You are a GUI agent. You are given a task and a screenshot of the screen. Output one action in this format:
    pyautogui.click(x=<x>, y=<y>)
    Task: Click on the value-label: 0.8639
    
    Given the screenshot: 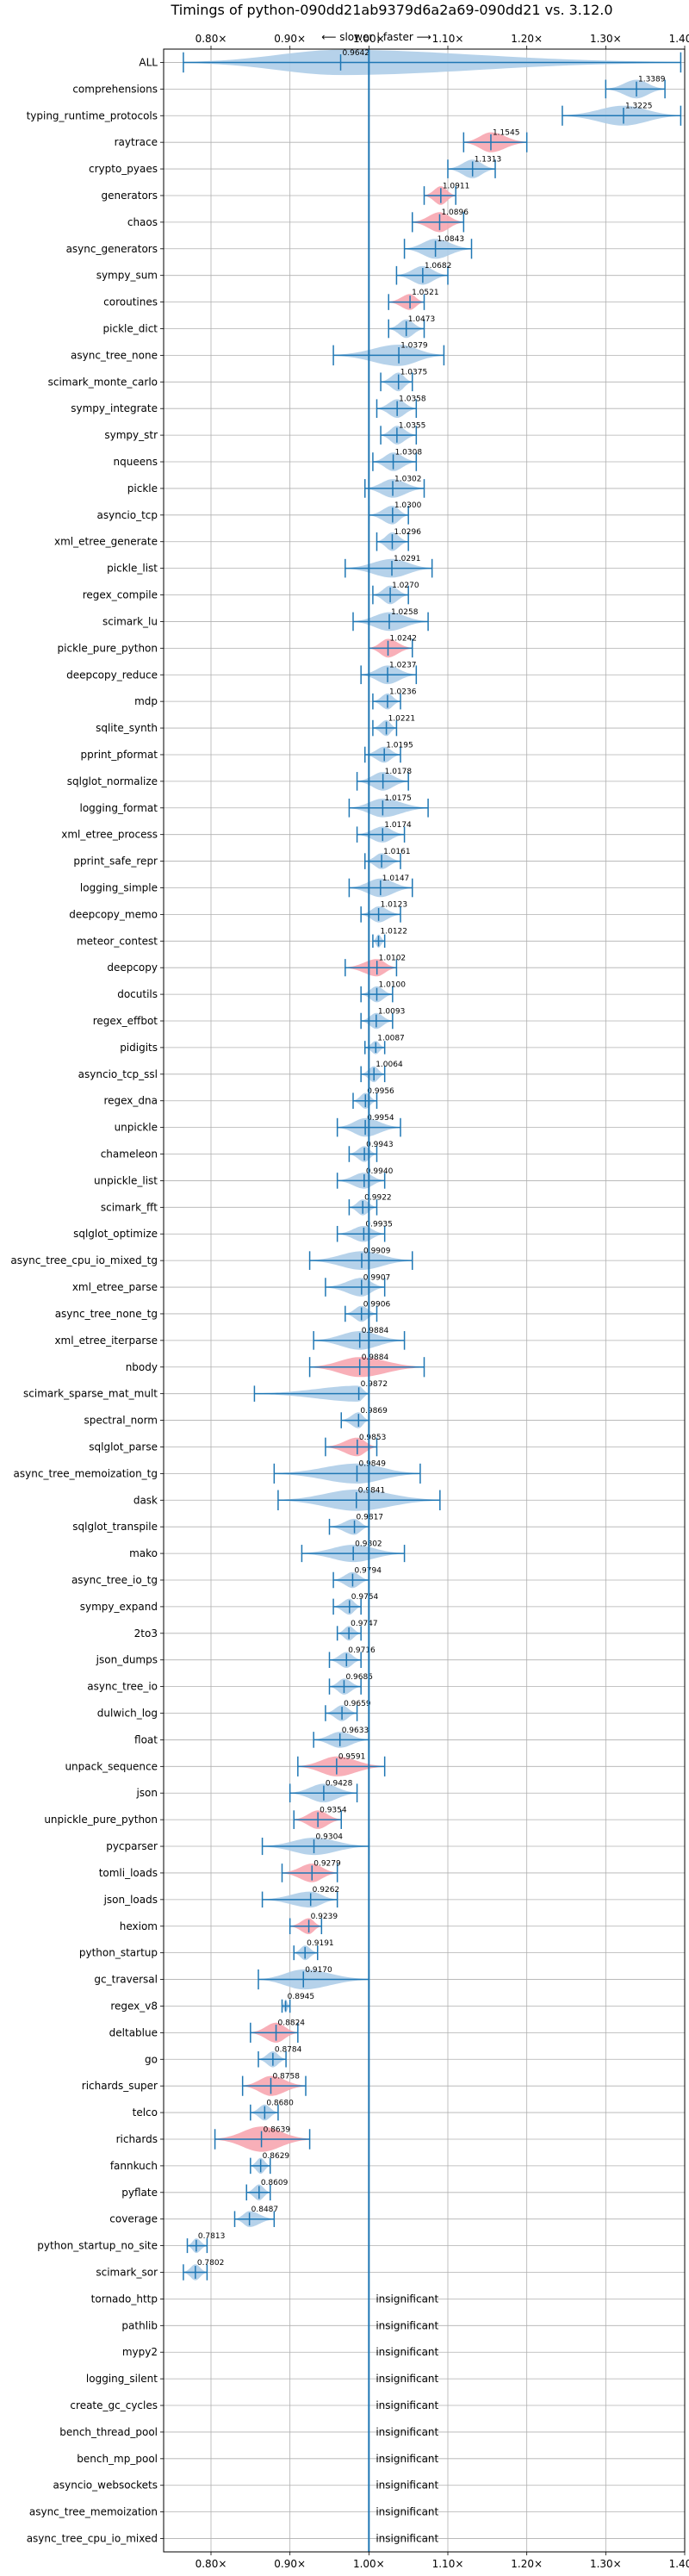 What is the action you would take?
    pyautogui.click(x=277, y=2130)
    